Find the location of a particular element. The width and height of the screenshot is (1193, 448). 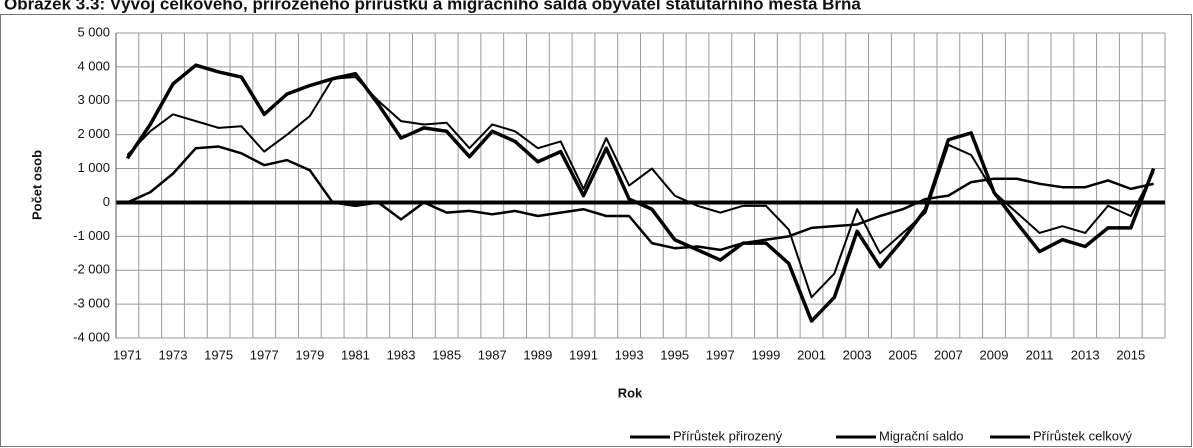

x-tick-label: 1993 is located at coordinates (629, 354).